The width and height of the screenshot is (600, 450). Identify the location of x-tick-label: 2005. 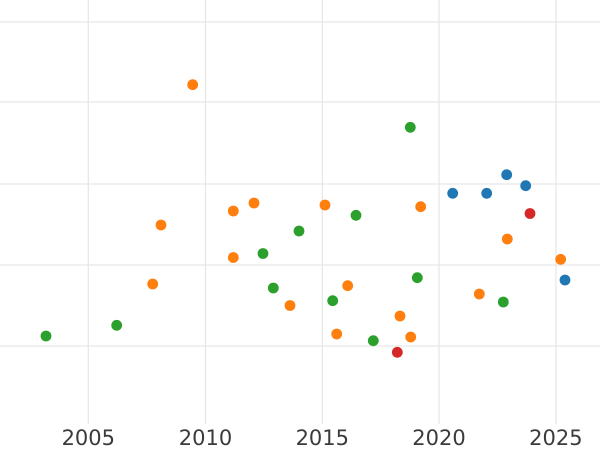
(88, 438).